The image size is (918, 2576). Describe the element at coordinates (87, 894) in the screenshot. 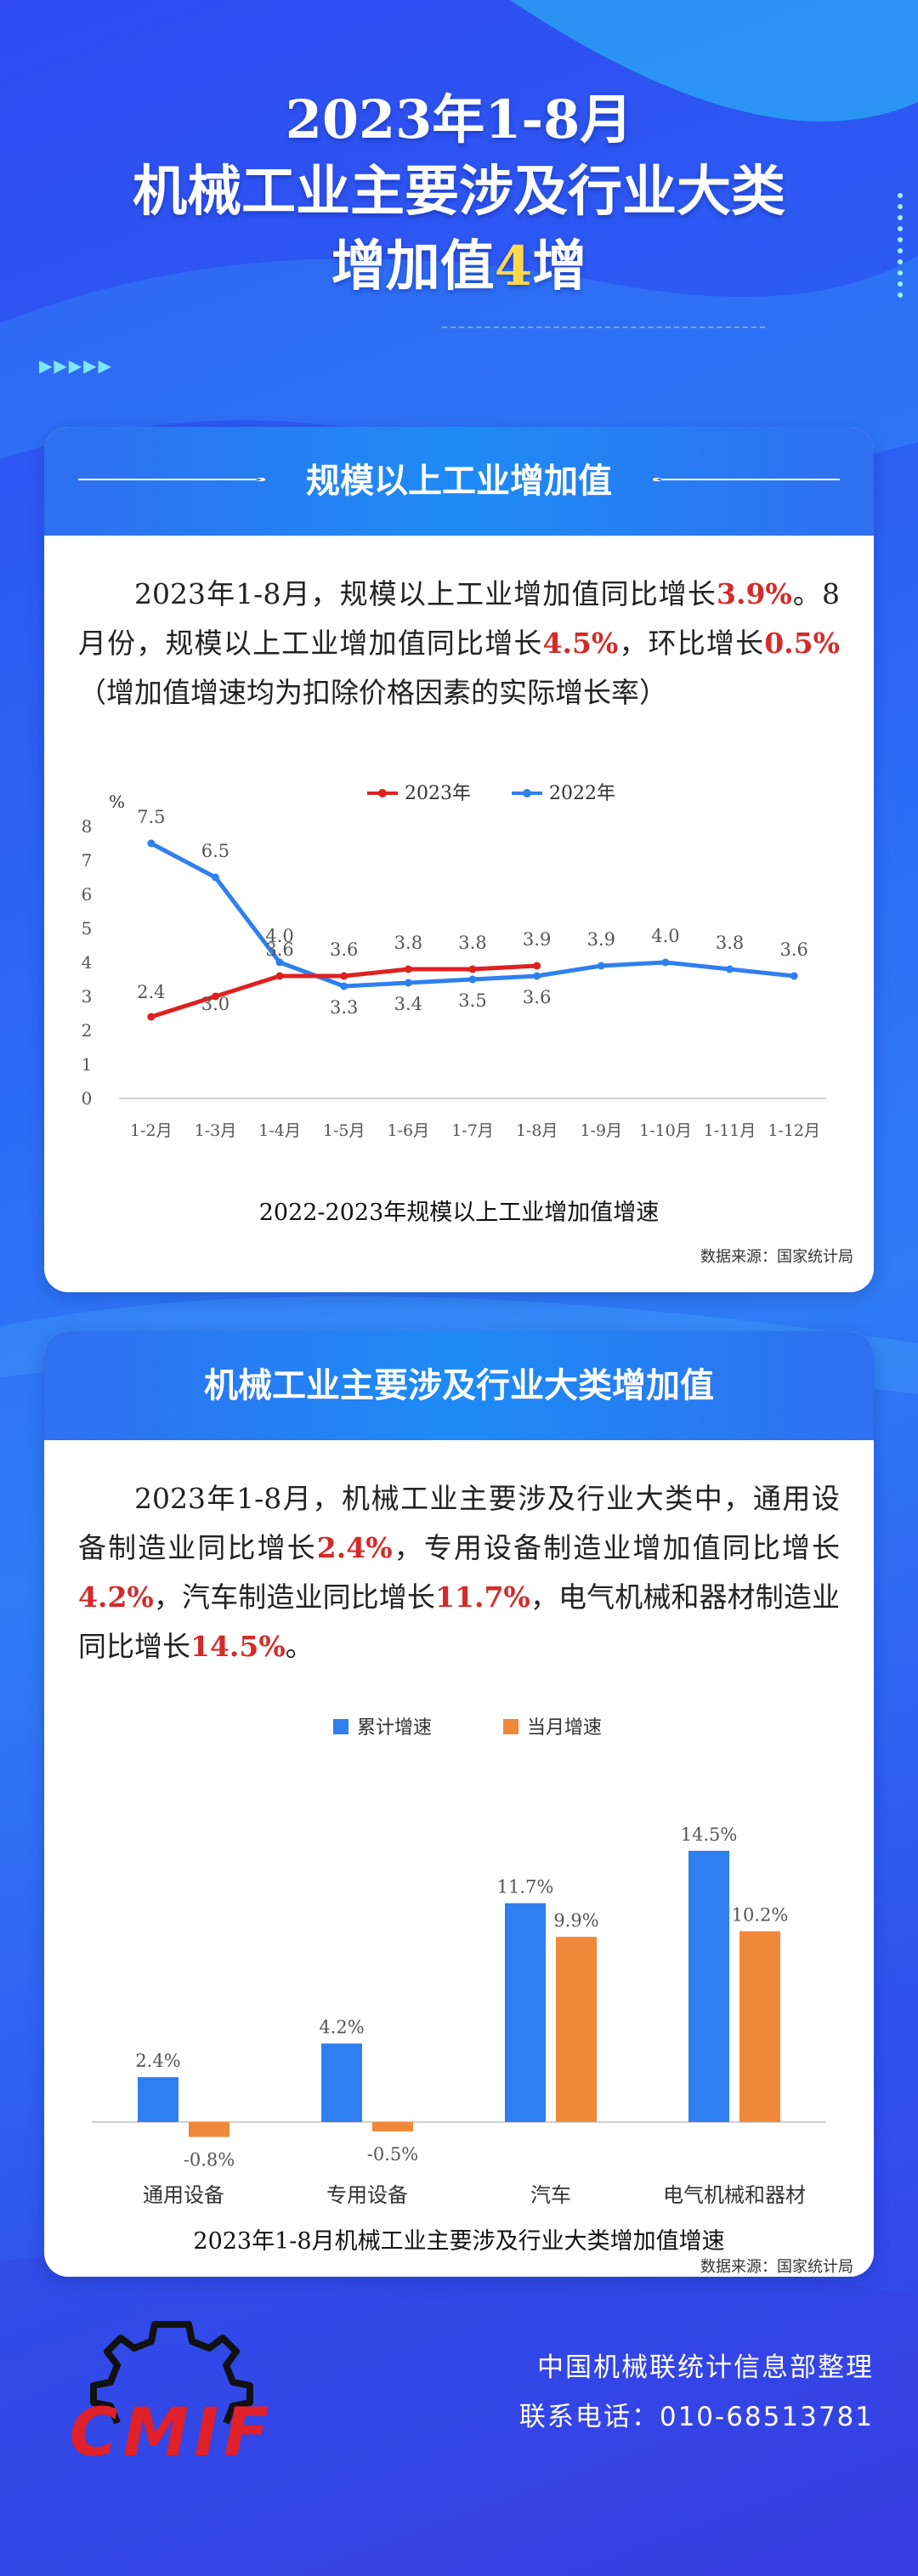

I see `y-tick-label: 6` at that location.